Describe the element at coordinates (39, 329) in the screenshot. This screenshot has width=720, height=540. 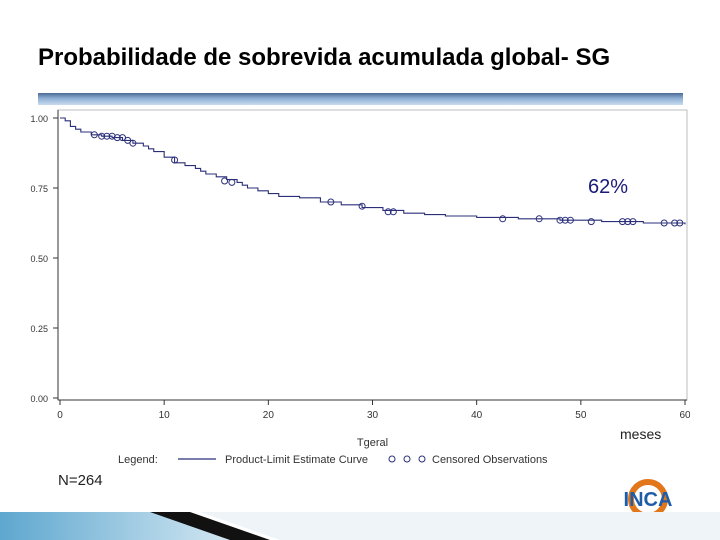
I see `y-tick-label: 0.25` at that location.